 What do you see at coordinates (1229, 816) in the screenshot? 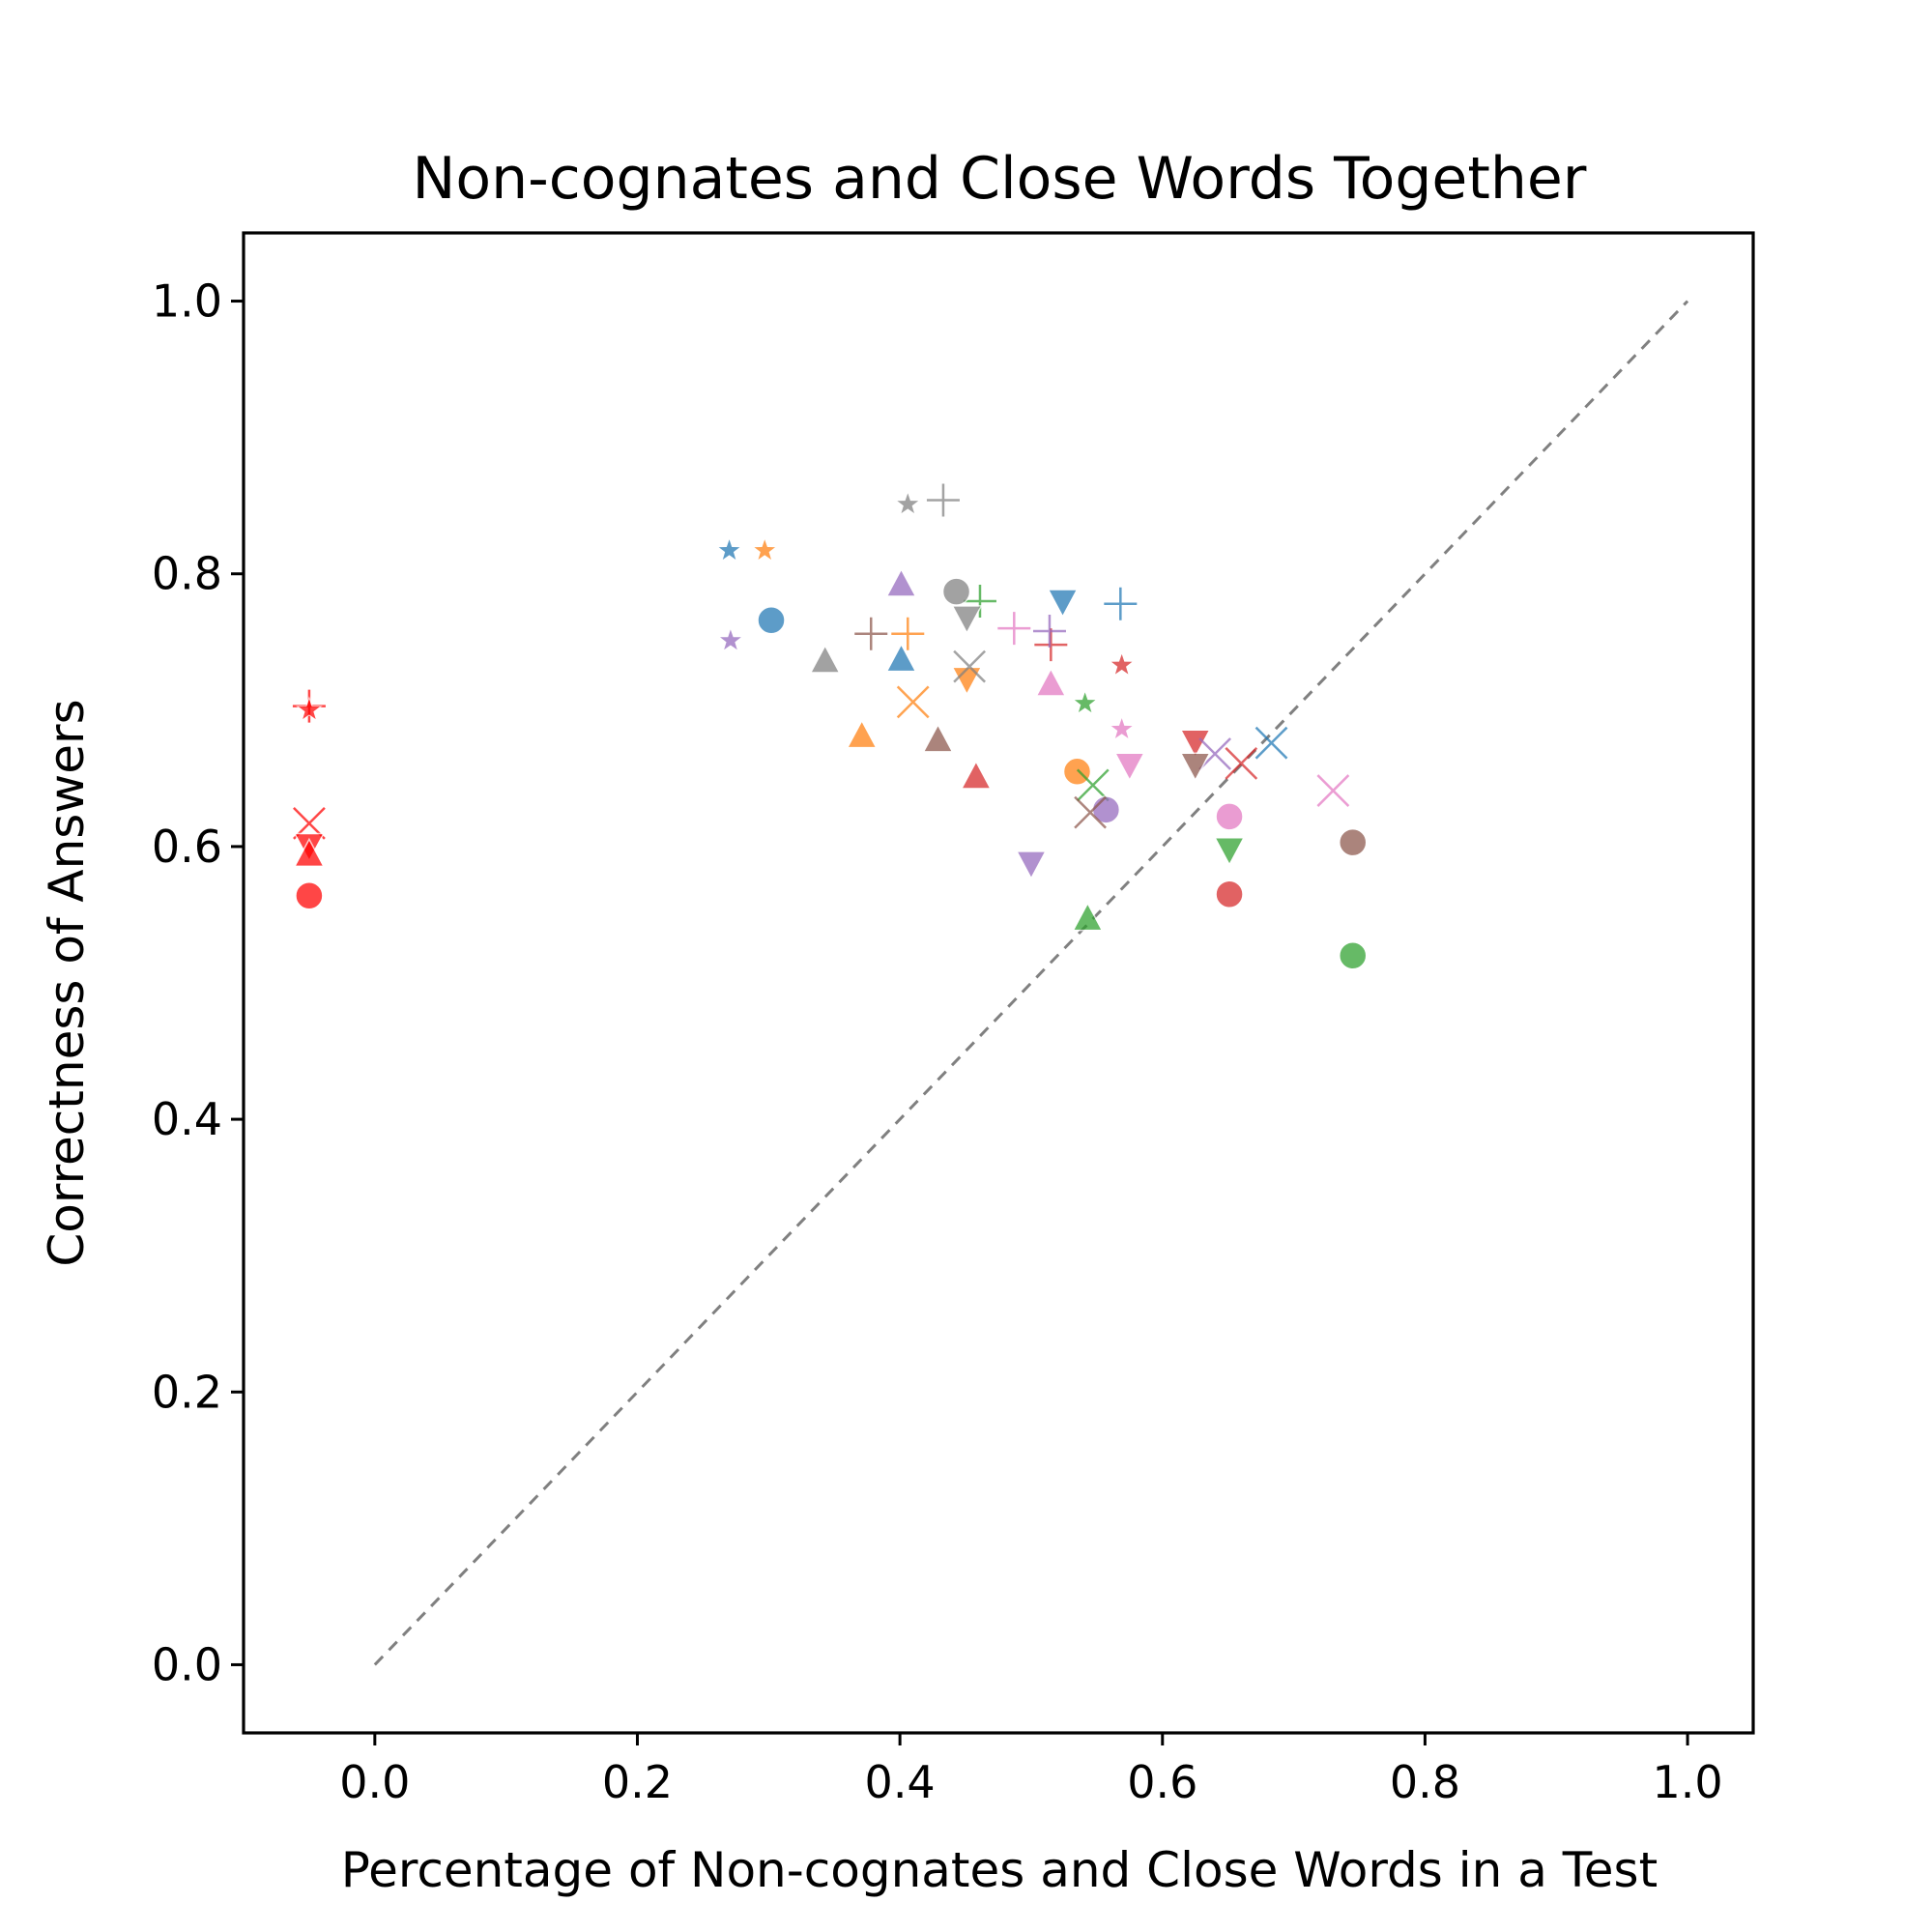
I see `point-pink-circle` at bounding box center [1229, 816].